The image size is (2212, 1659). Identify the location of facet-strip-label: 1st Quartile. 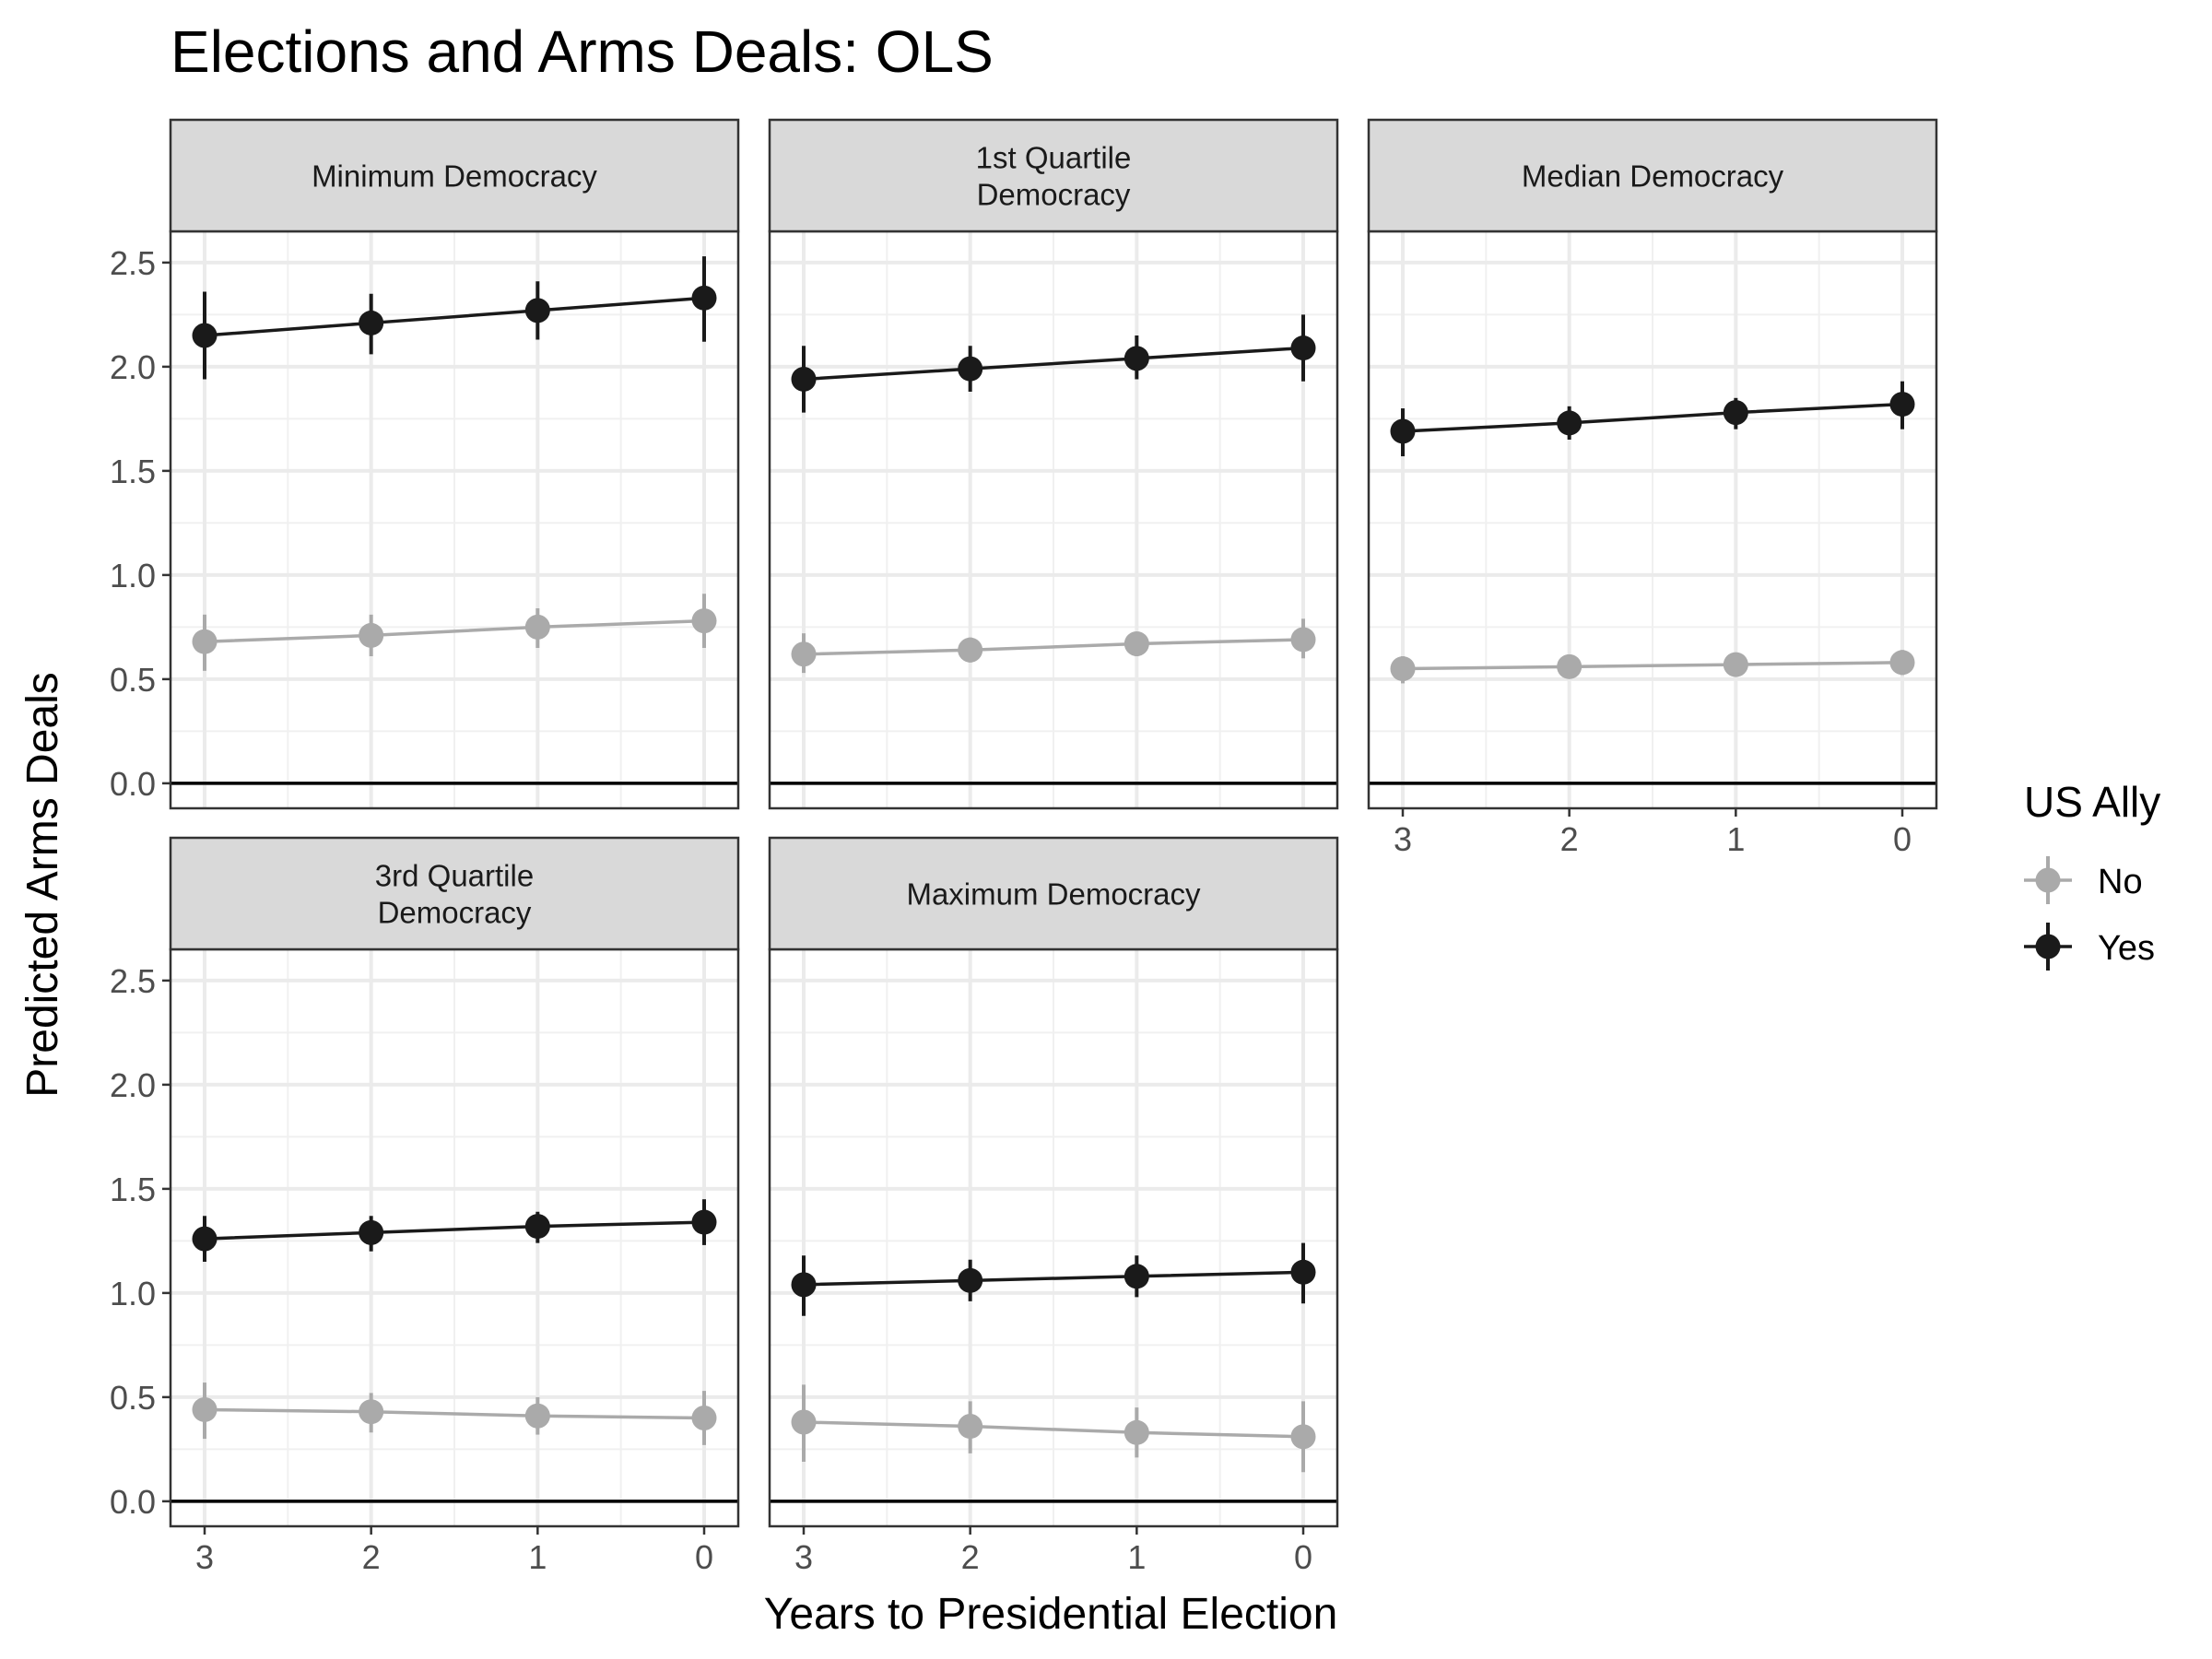
(1054, 158).